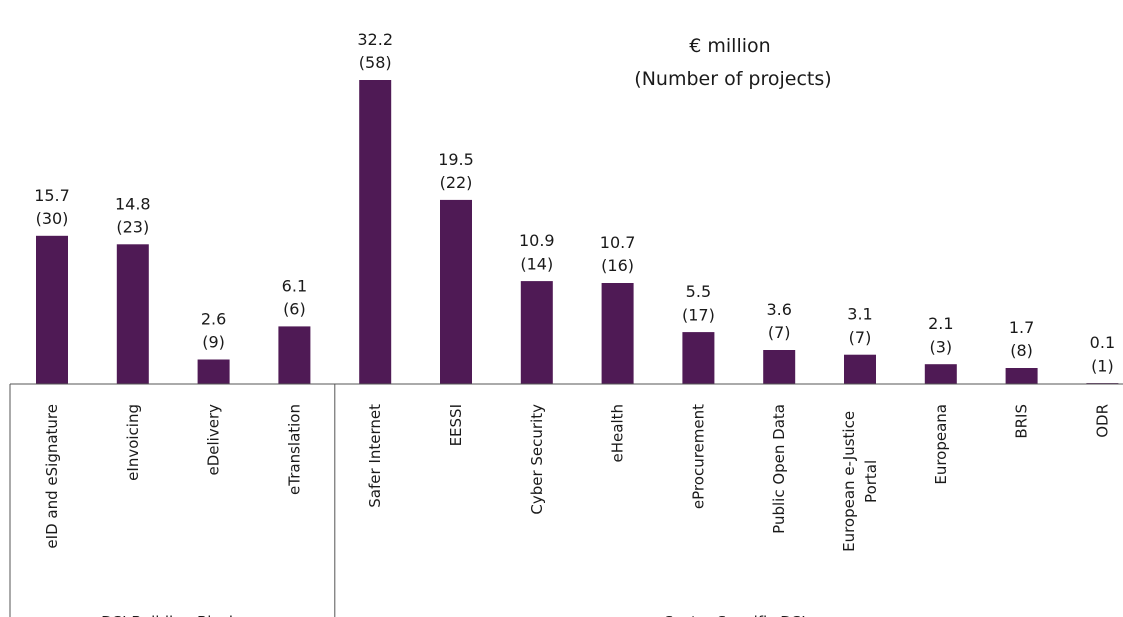 This screenshot has width=1123, height=617. Describe the element at coordinates (173, 615) in the screenshot. I see `group-label-0: DSI Building Blocks` at that location.